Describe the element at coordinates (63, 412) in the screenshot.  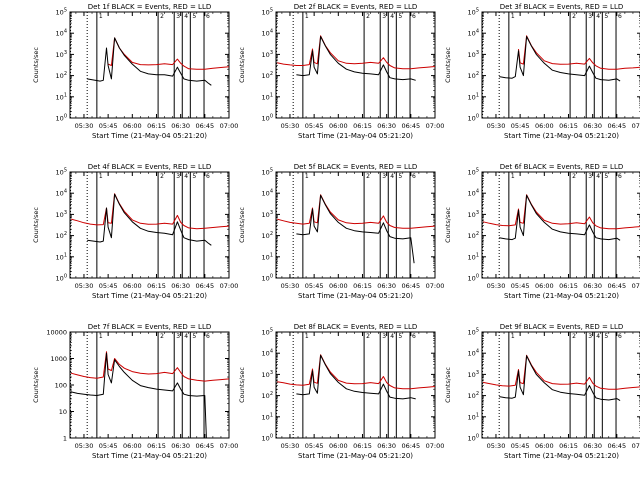
I see `y-tick-label: 10` at that location.